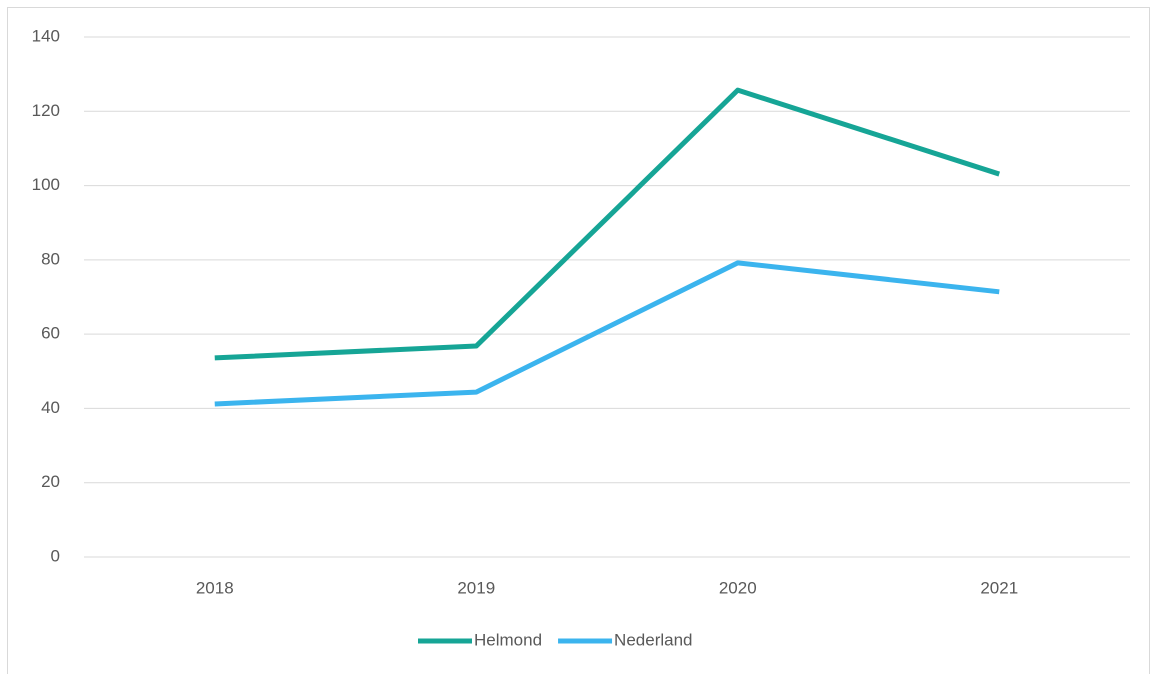 This screenshot has height=674, width=1157. I want to click on y-tick-label: 0, so click(55, 555).